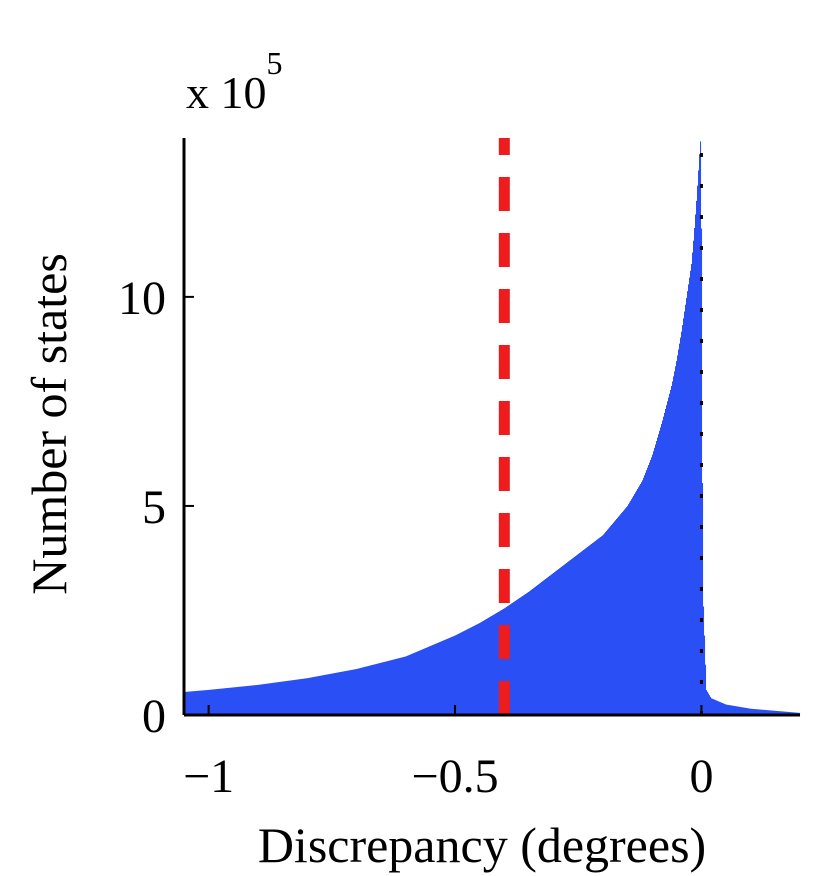 The height and width of the screenshot is (876, 830). Describe the element at coordinates (234, 81) in the screenshot. I see `y-multiplier: x 105` at that location.